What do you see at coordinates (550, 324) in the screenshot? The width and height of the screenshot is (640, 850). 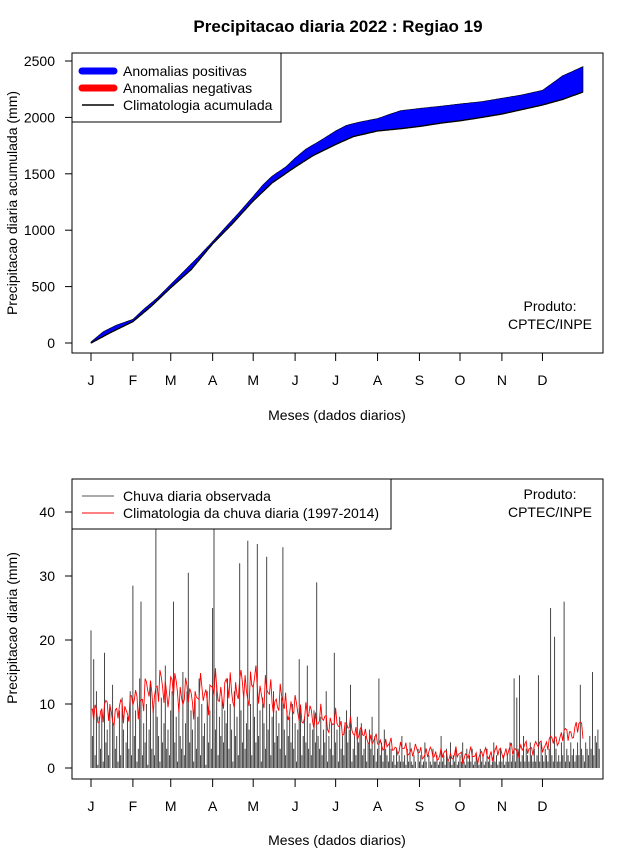 I see `credit-org: CPTEC/INPE` at bounding box center [550, 324].